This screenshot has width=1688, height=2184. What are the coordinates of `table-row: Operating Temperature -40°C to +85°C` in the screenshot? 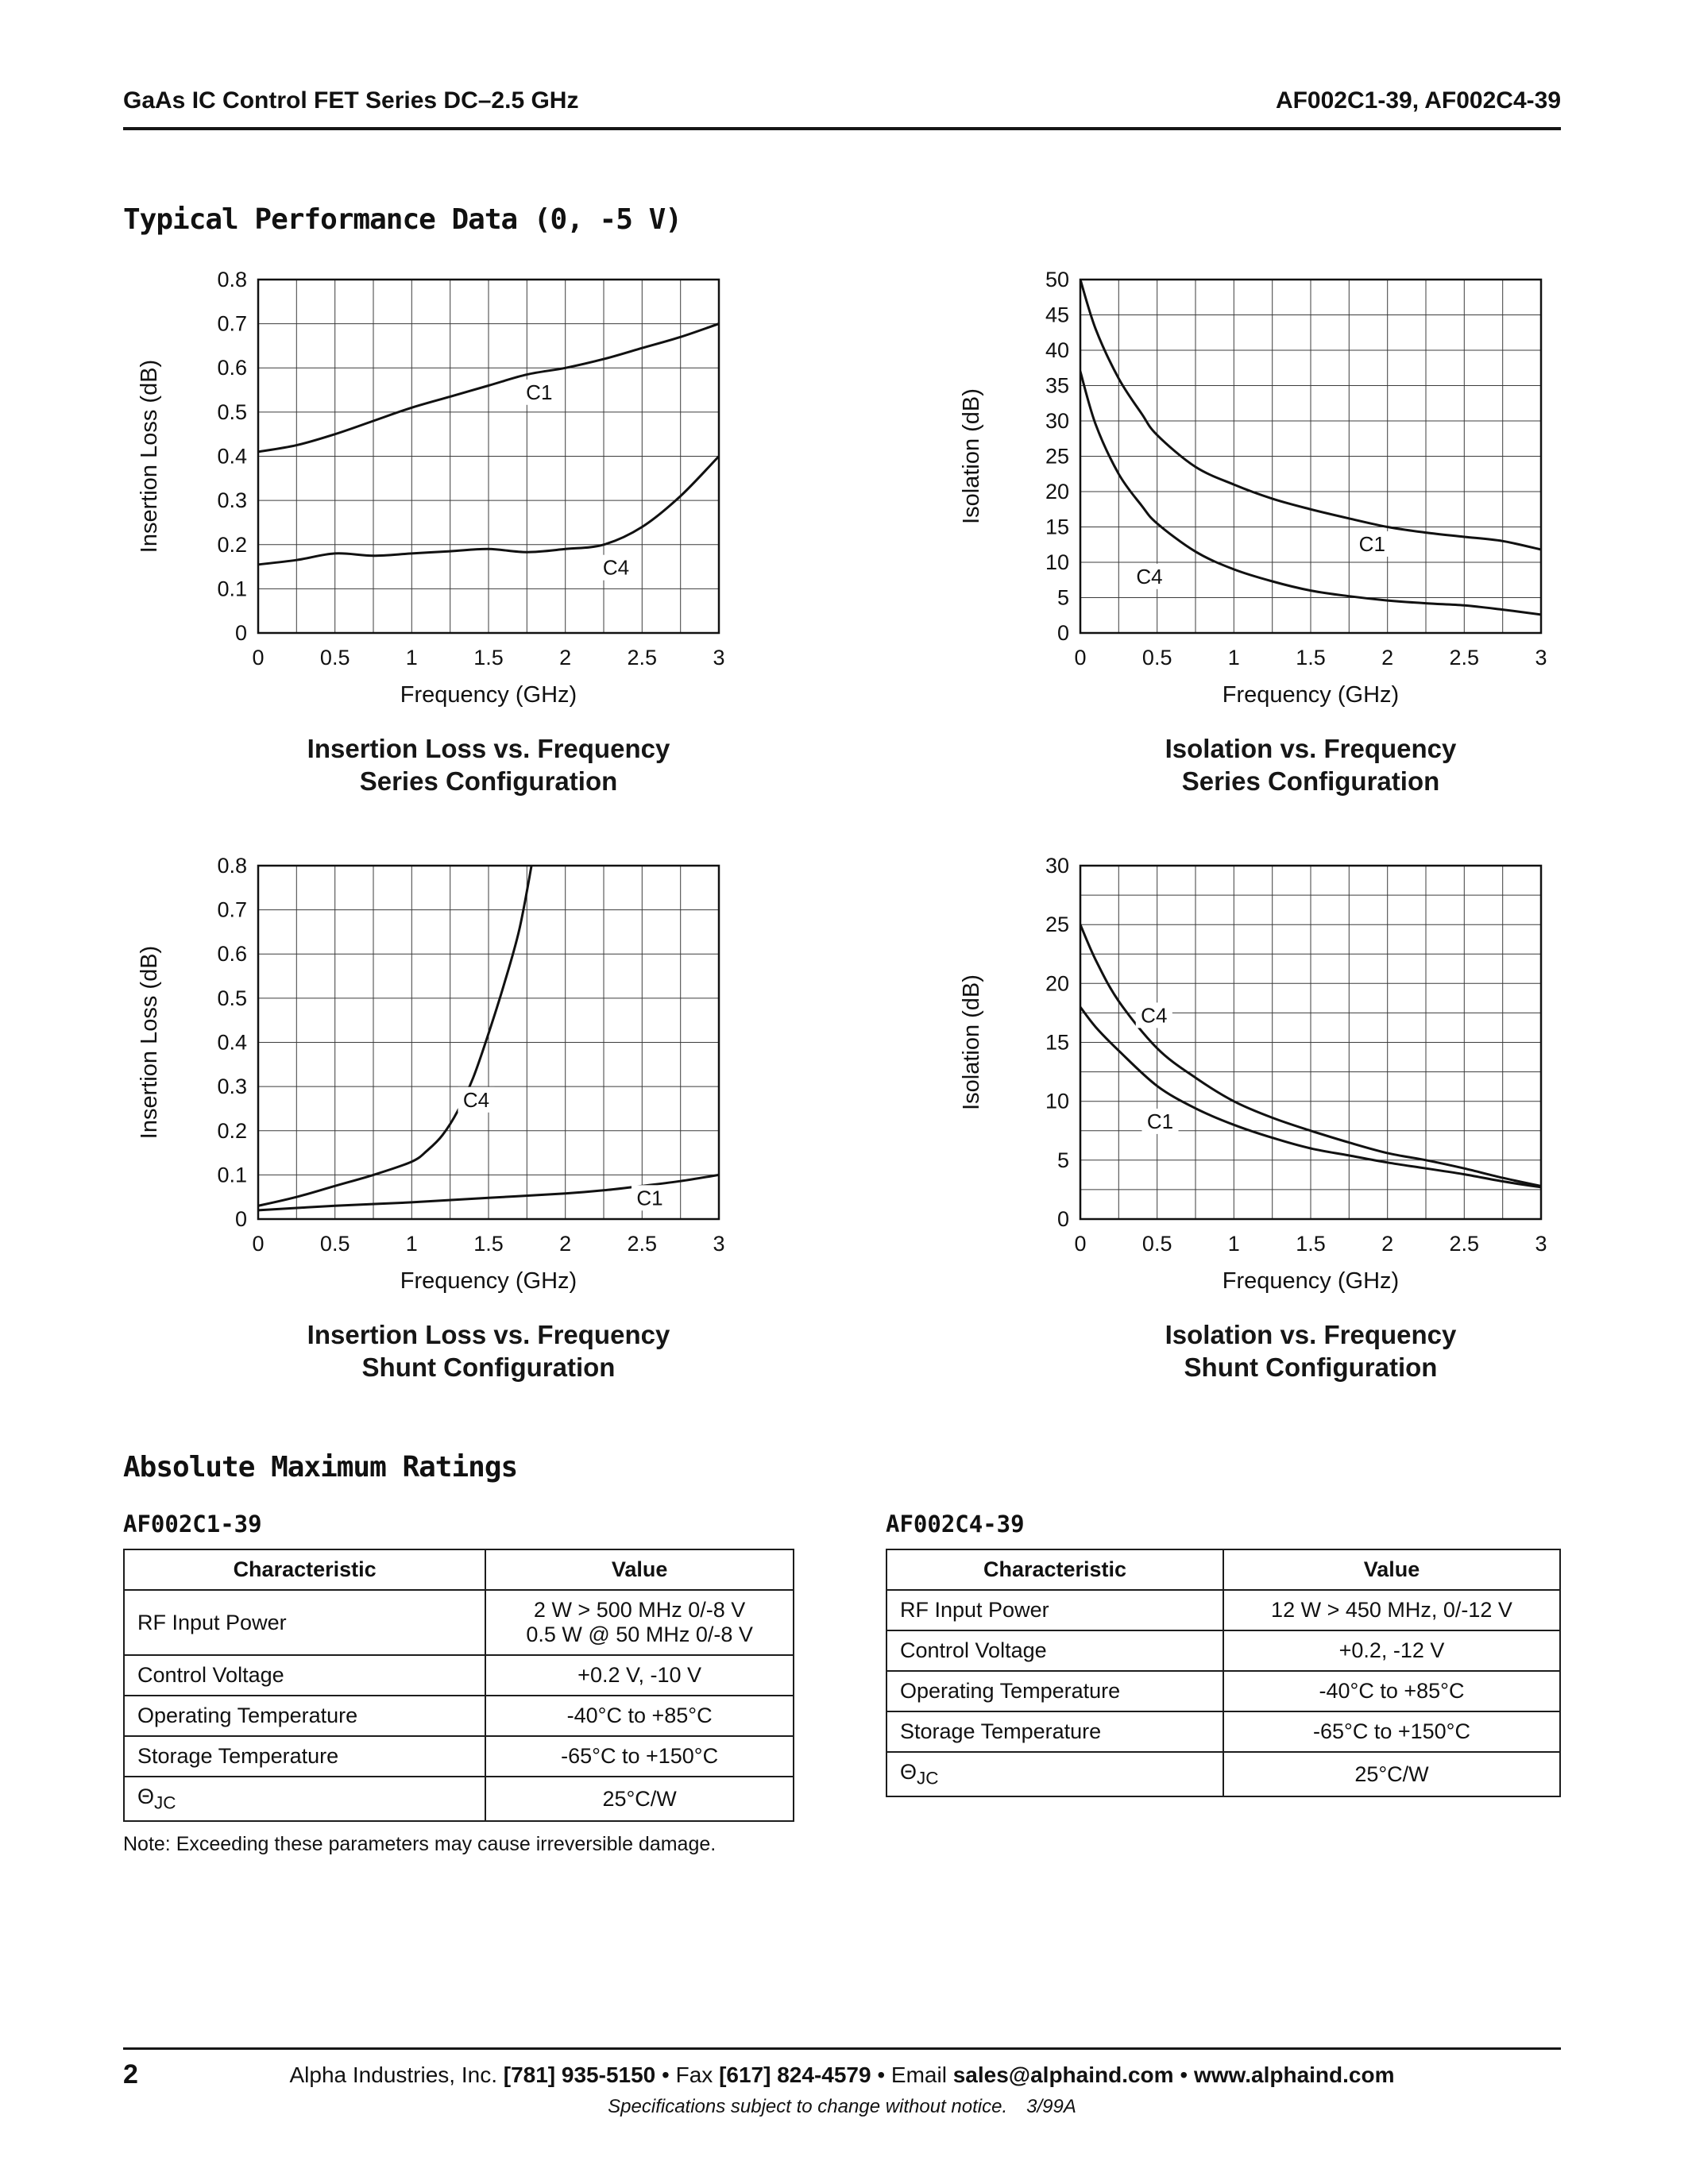 It's located at (458, 1716).